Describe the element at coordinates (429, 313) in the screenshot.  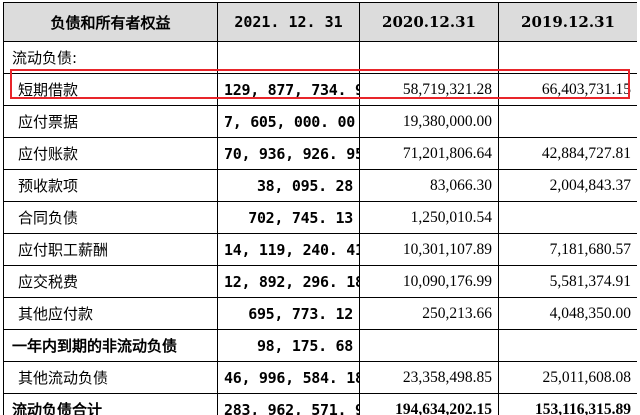
I see `value-2020: 250,213.66` at that location.